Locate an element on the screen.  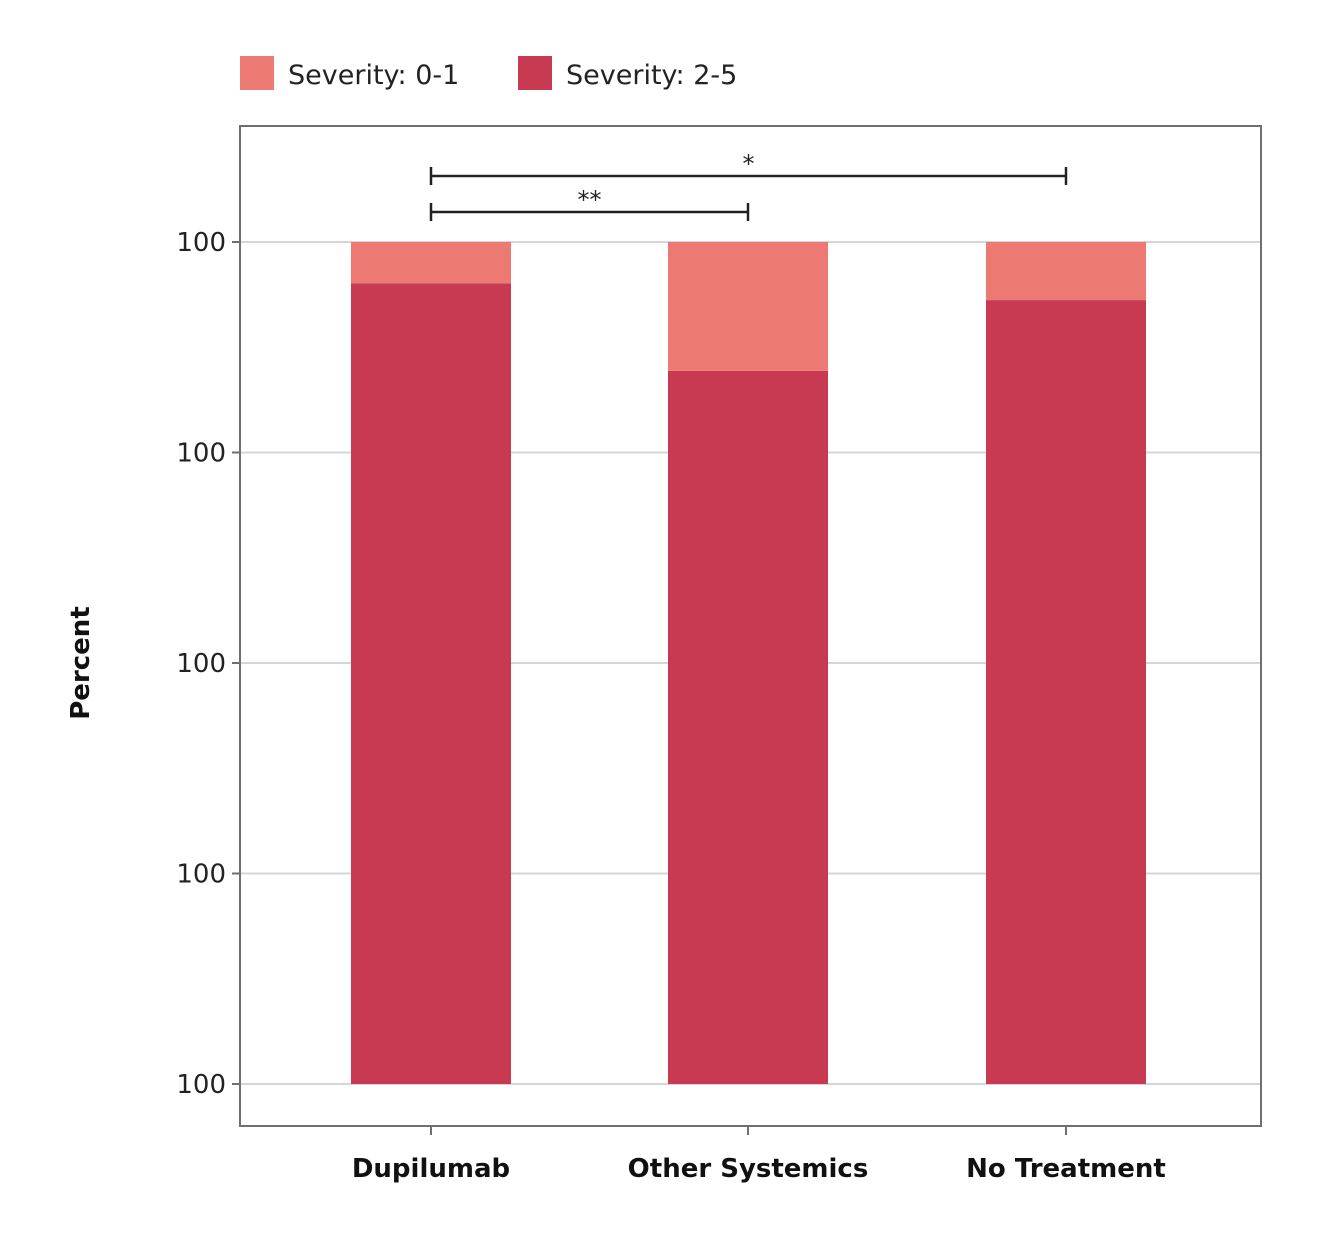
x-tick-label: Other Systemics is located at coordinates (748, 1169).